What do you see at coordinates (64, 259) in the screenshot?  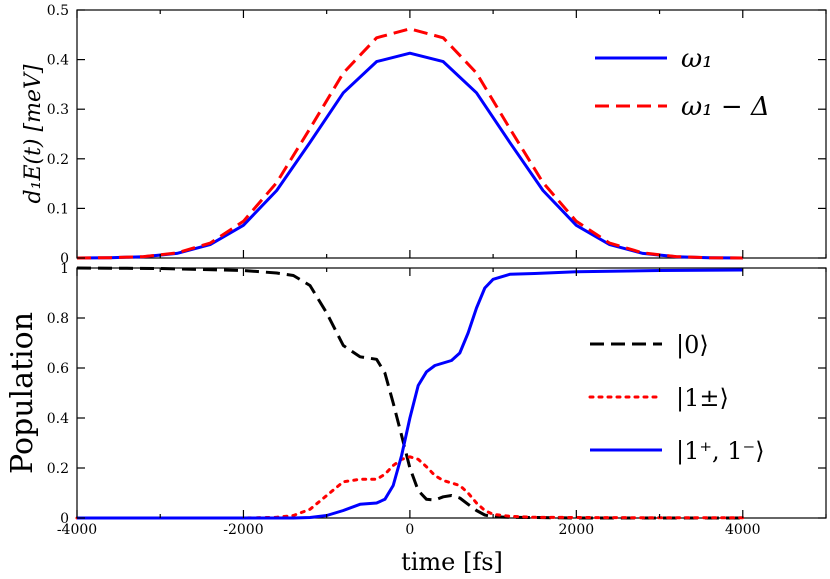 I see `top-y-tick-label-0: 0` at bounding box center [64, 259].